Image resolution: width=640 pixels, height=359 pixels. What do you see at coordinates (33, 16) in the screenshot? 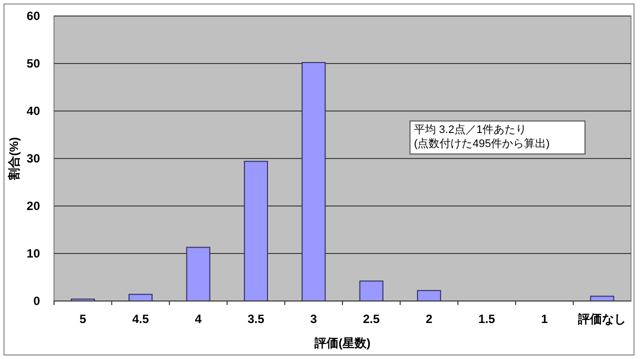
I see `y-tick-label: 60` at bounding box center [33, 16].